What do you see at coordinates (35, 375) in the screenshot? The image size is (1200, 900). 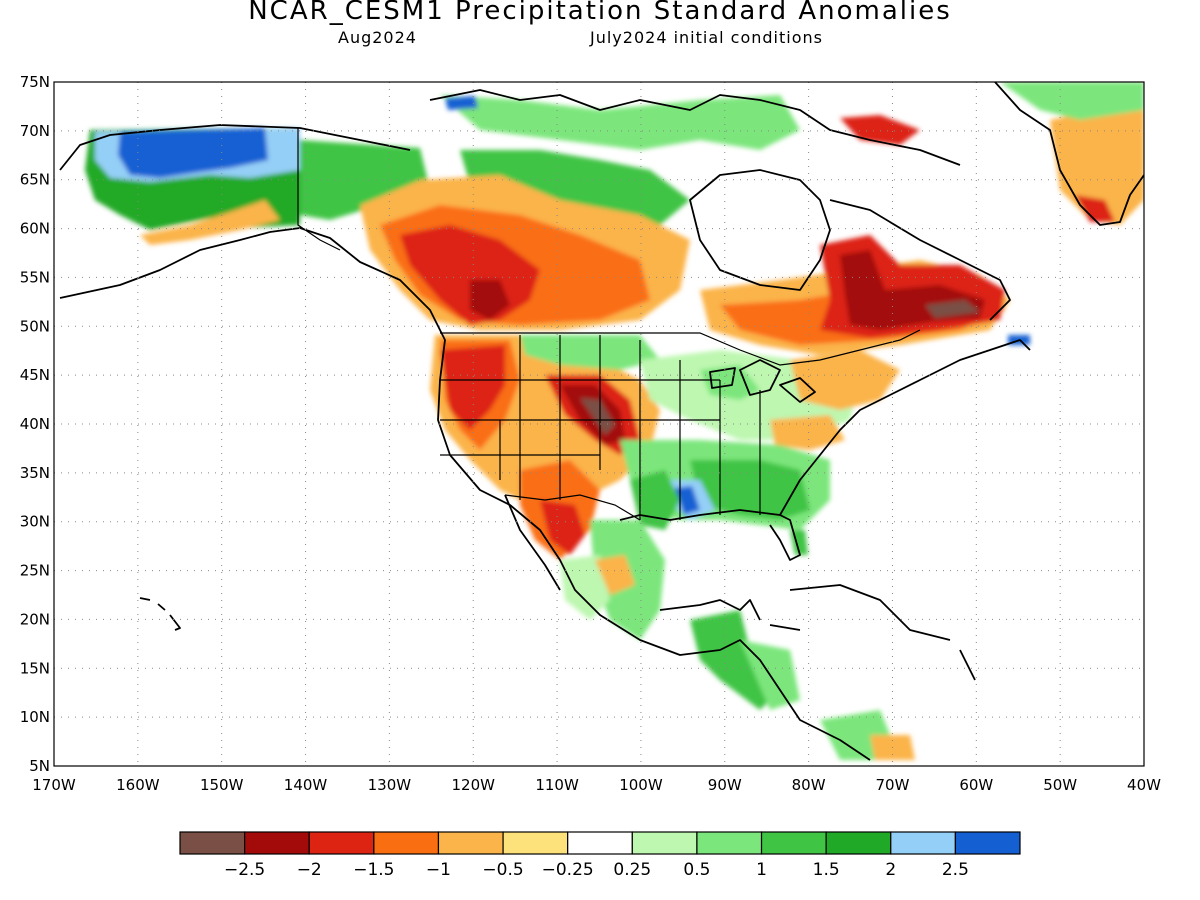 I see `lat-tick-label: 45N` at bounding box center [35, 375].